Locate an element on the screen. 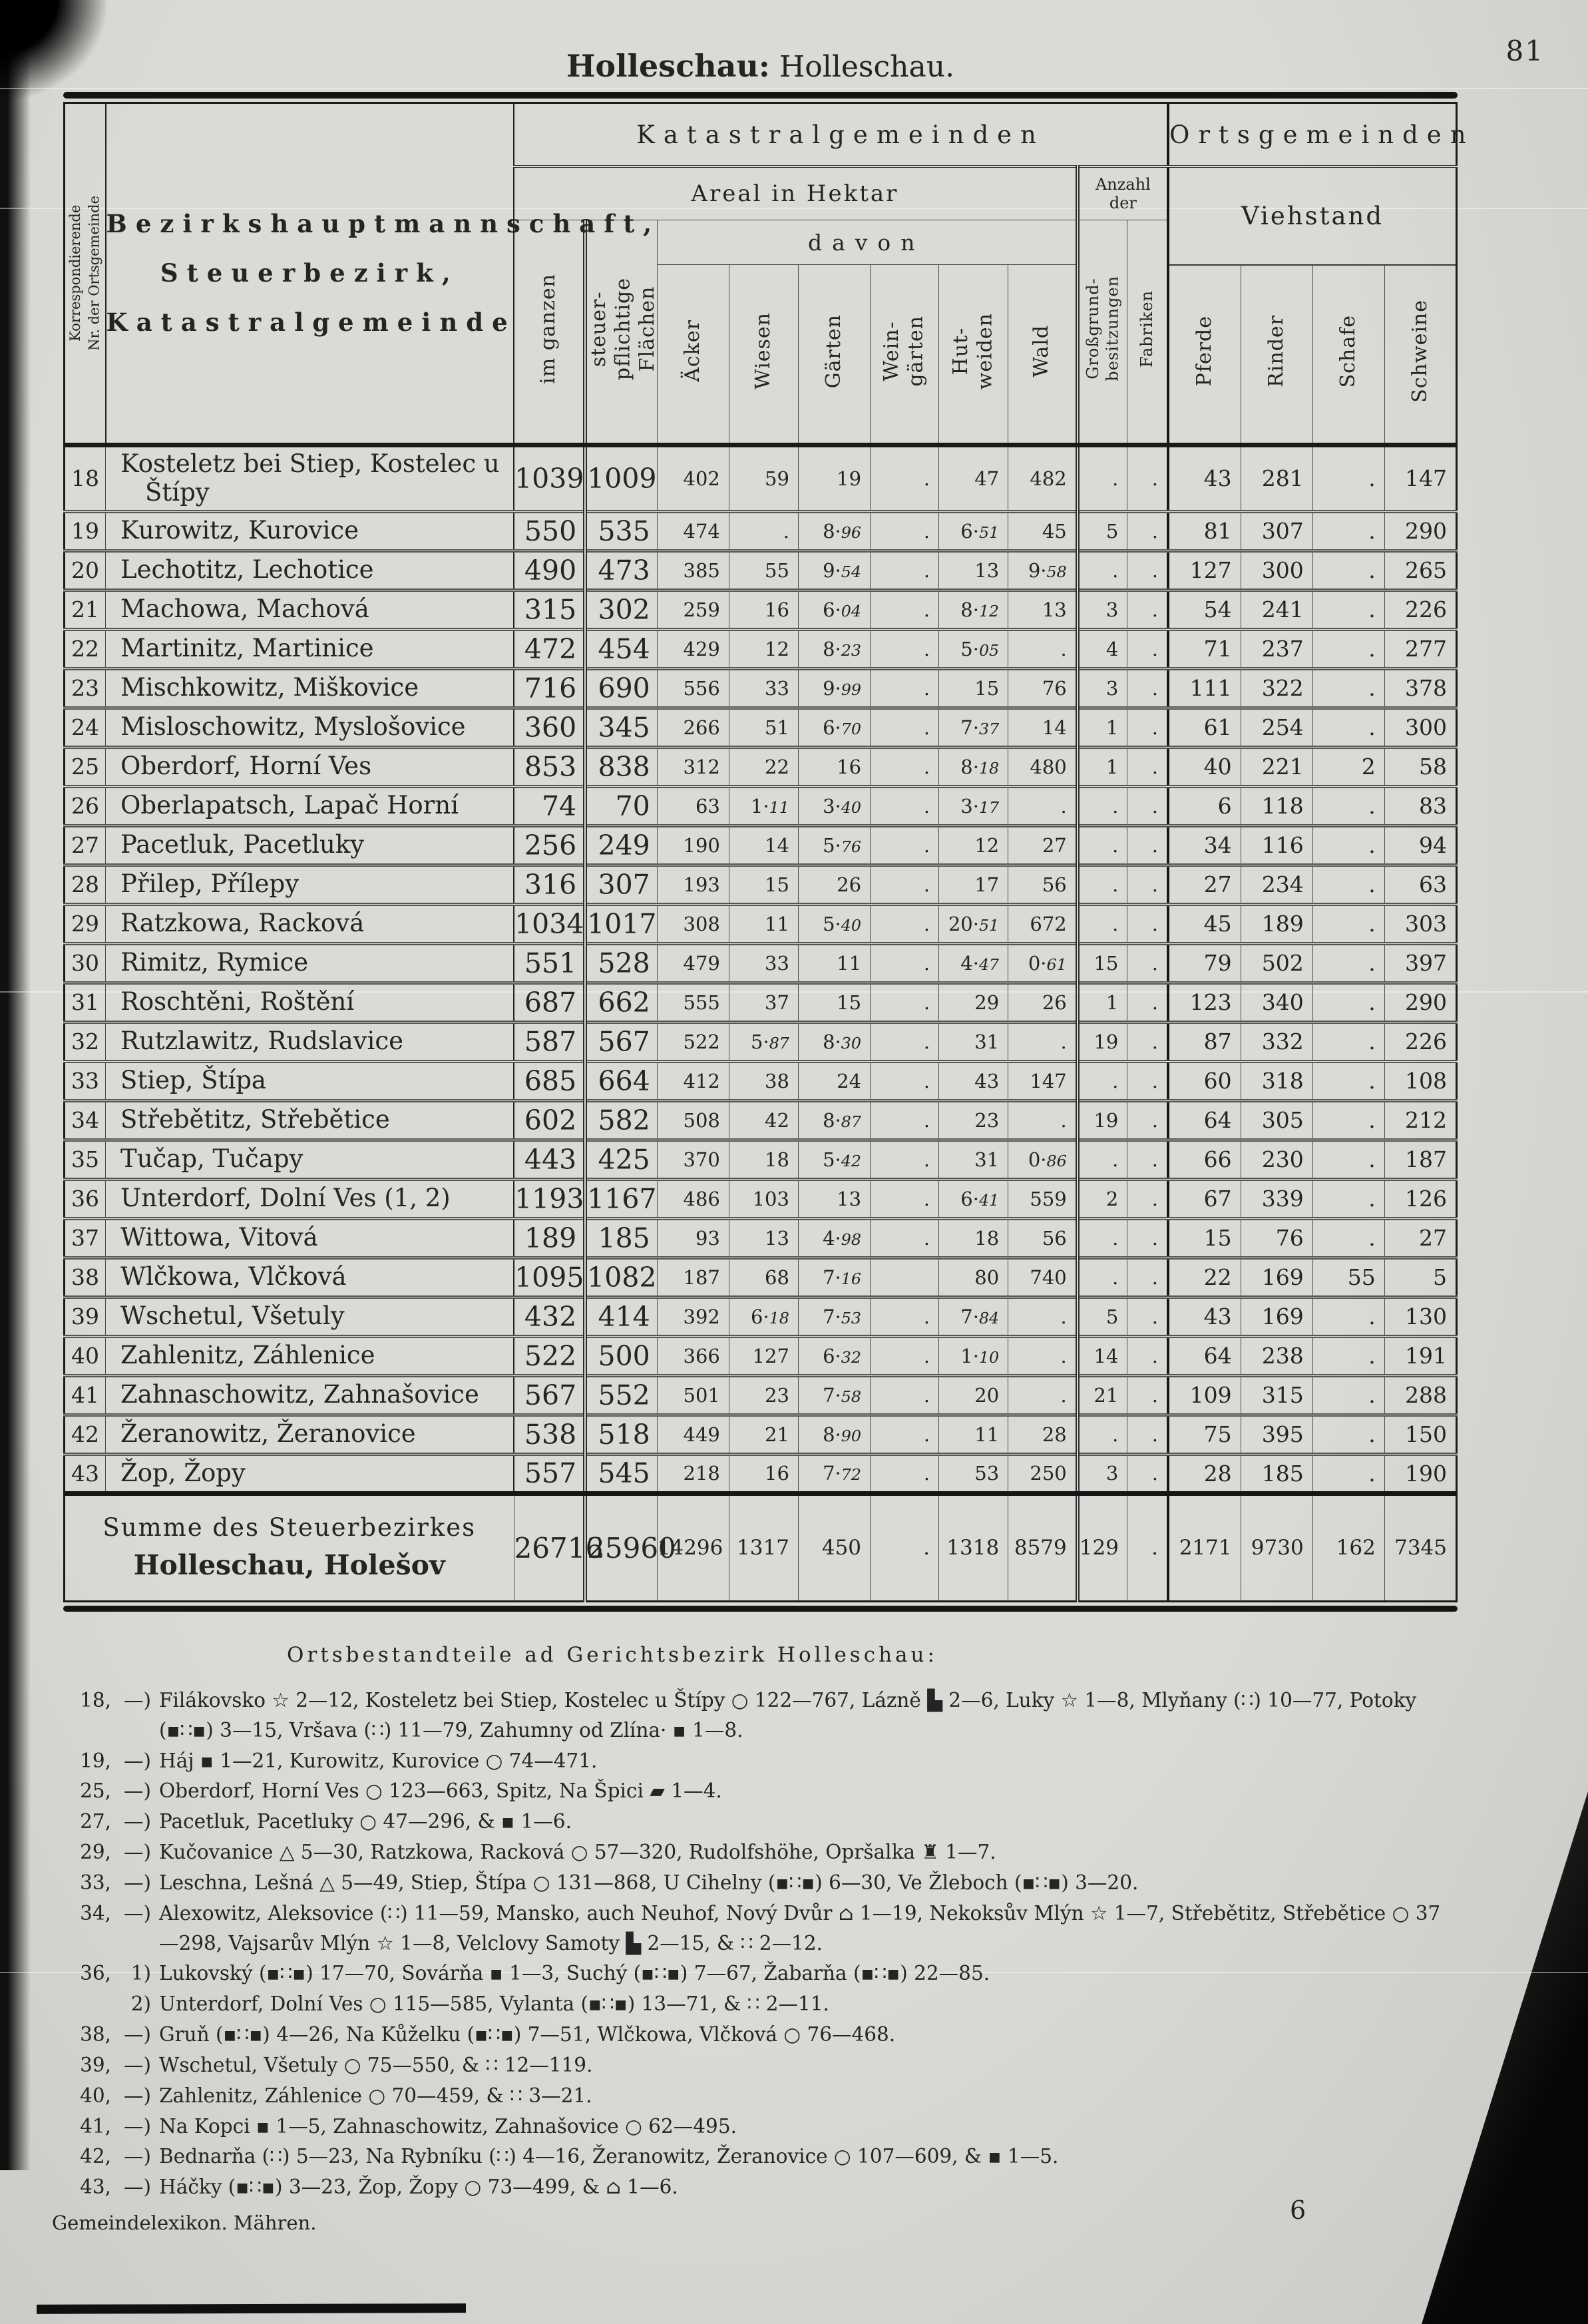 Image resolution: width=1588 pixels, height=2324 pixels. katastralgemeinde-name: Rutzlawitz, Rudslavice is located at coordinates (310, 1042).